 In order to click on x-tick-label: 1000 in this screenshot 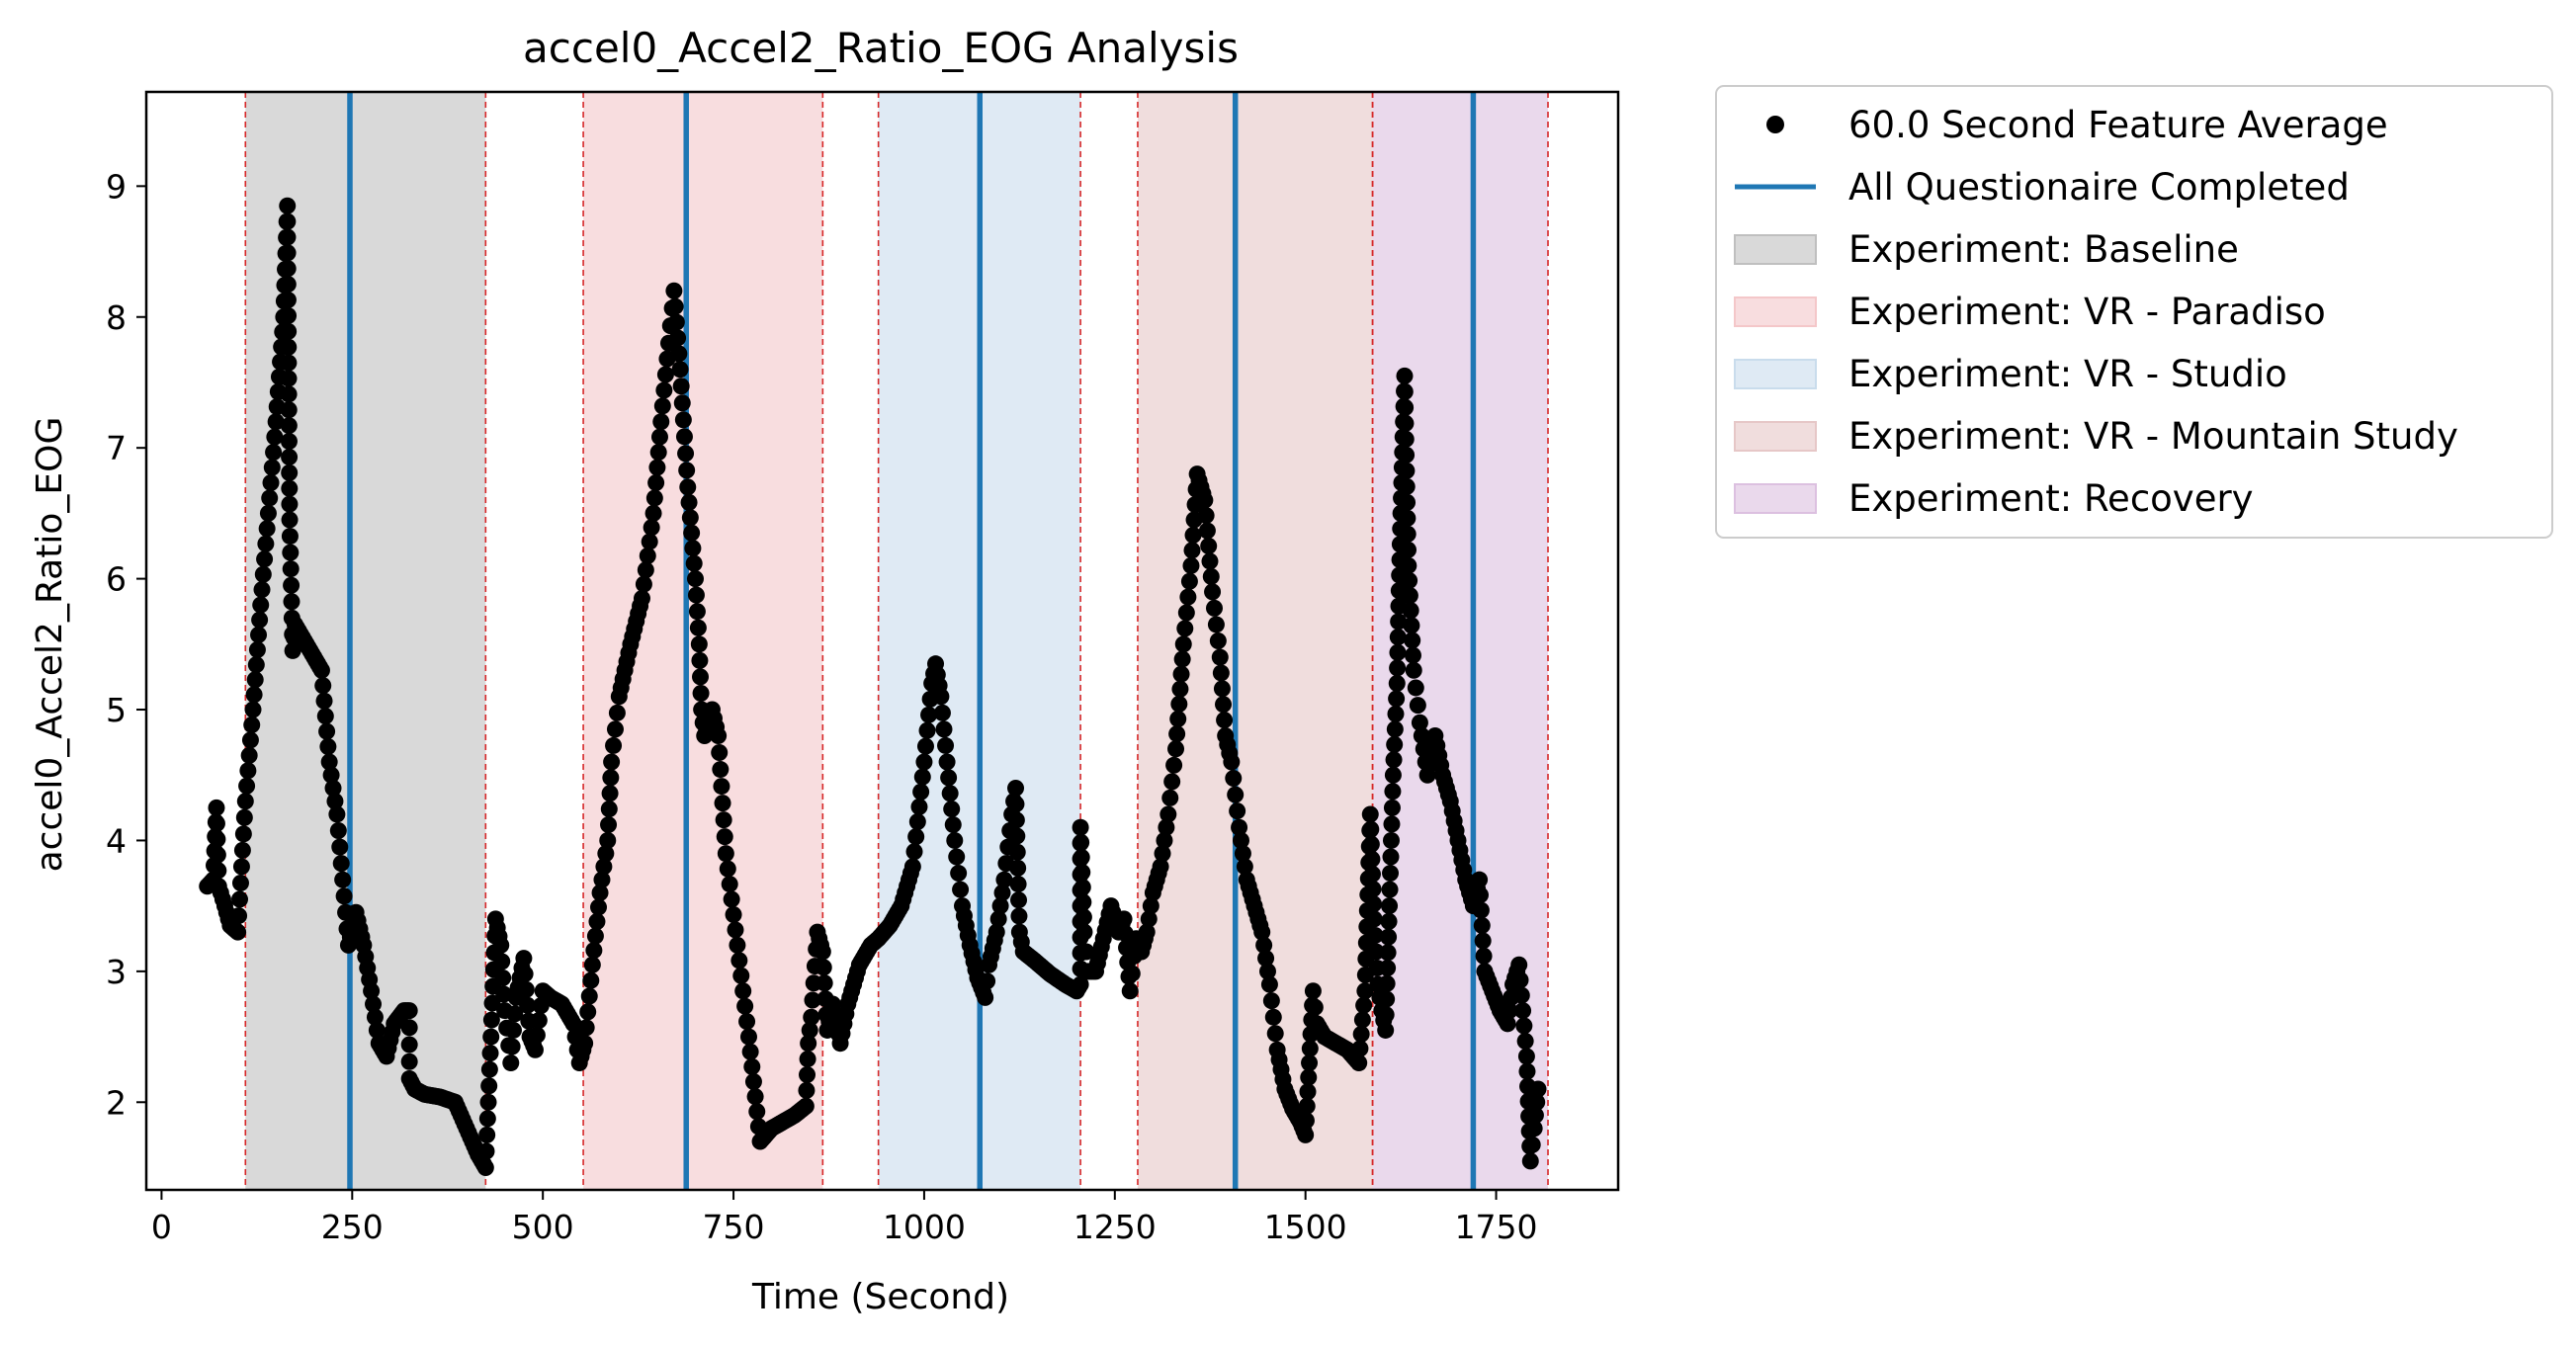, I will do `click(924, 1227)`.